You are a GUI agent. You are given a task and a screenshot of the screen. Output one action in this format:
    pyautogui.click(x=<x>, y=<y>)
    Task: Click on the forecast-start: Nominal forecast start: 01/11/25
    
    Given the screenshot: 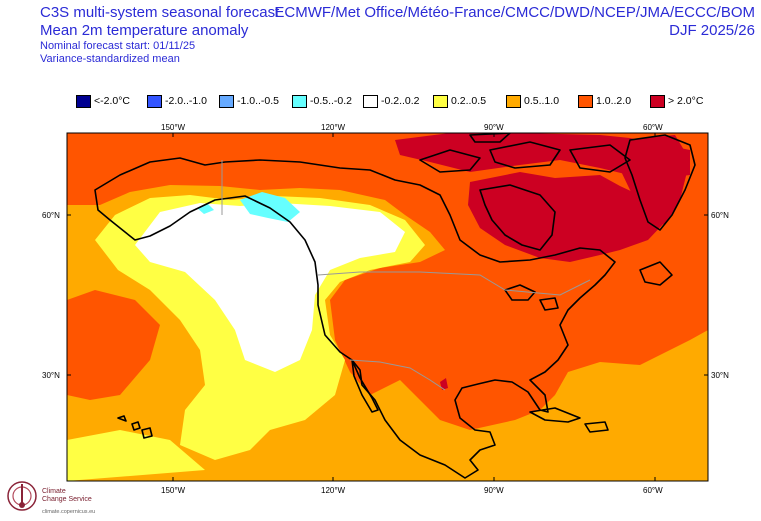 What is the action you would take?
    pyautogui.click(x=118, y=46)
    